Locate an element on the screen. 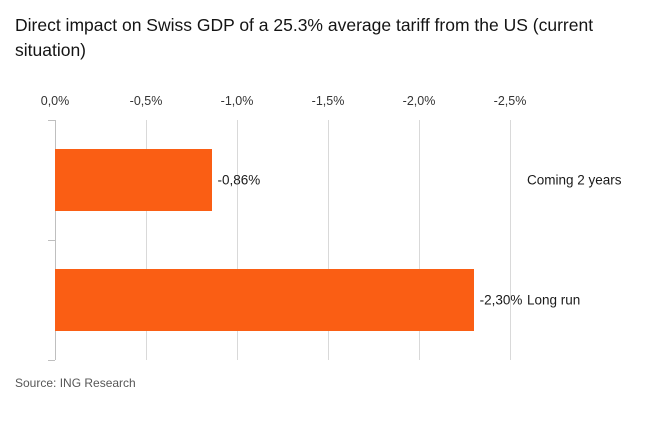  x-tick-label: -2,5% is located at coordinates (510, 101).